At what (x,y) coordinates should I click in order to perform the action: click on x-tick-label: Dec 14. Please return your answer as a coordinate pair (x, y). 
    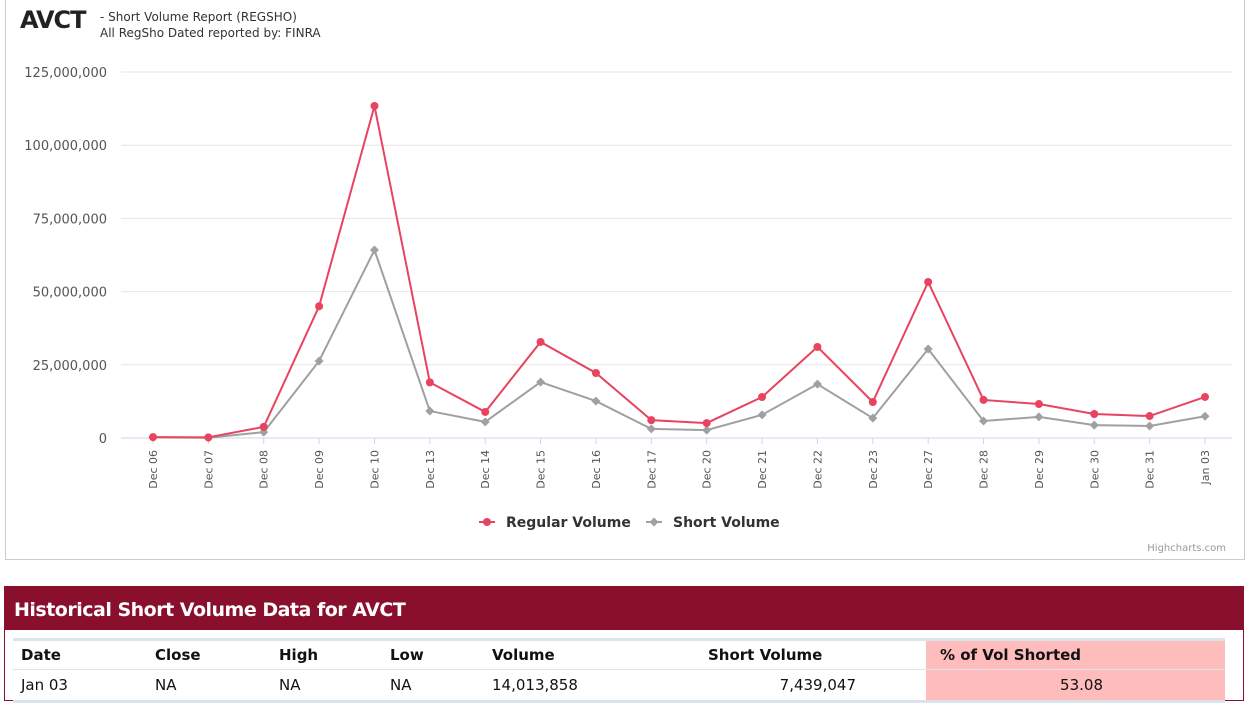
    Looking at the image, I should click on (485, 469).